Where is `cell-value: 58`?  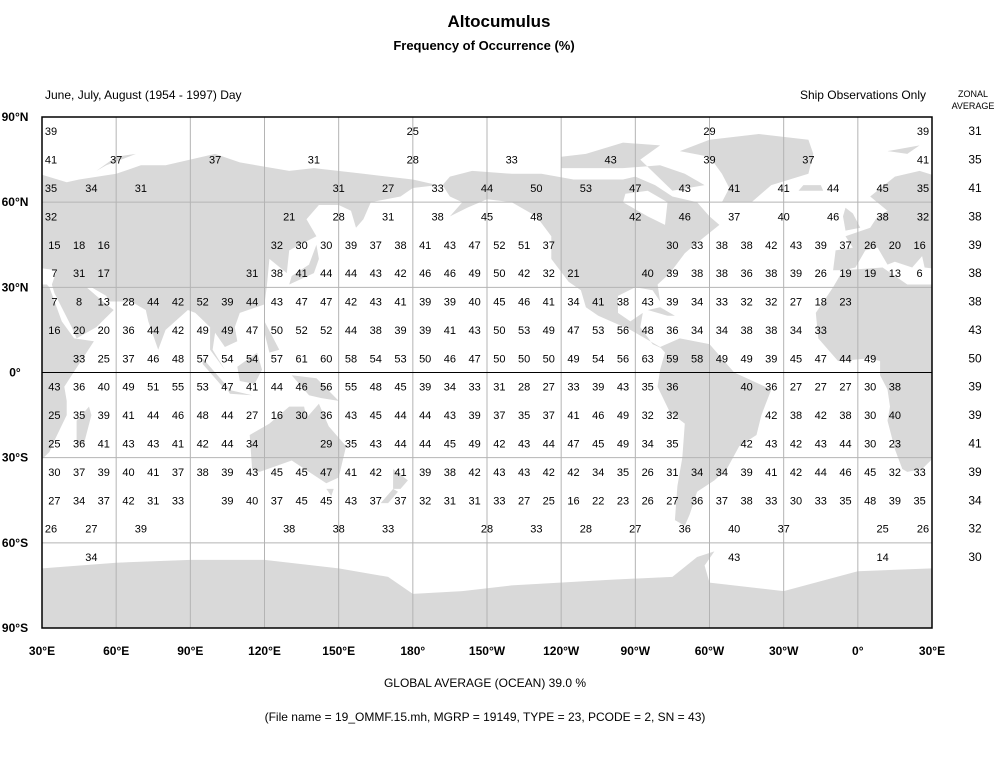
cell-value: 58 is located at coordinates (351, 359).